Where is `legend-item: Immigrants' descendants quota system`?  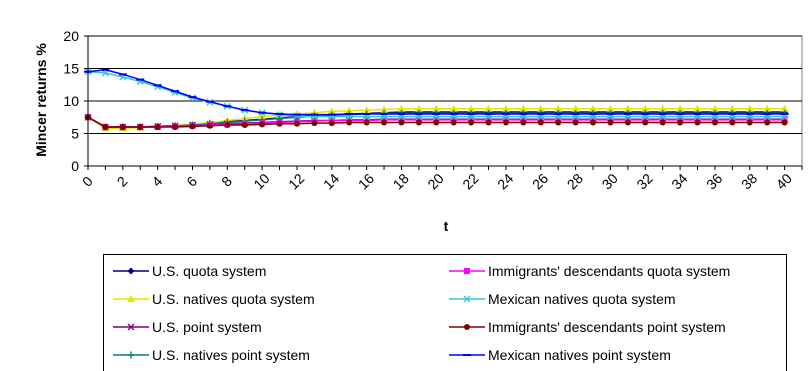 legend-item: Immigrants' descendants quota system is located at coordinates (589, 271).